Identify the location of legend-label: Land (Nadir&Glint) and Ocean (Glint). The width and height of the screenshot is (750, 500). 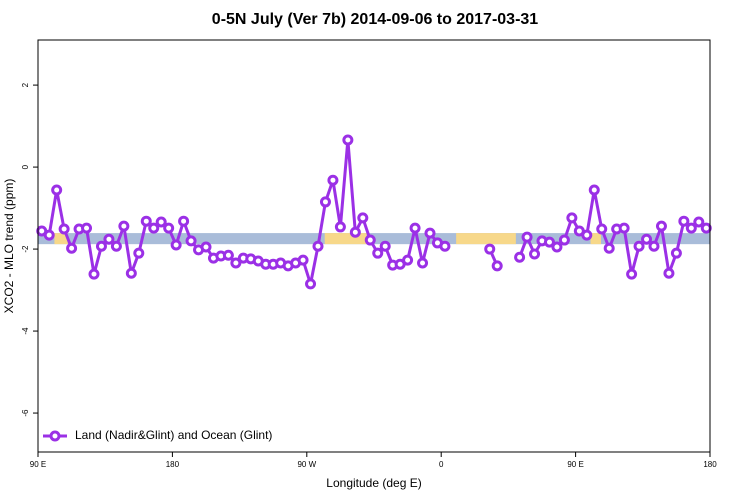
(173, 435).